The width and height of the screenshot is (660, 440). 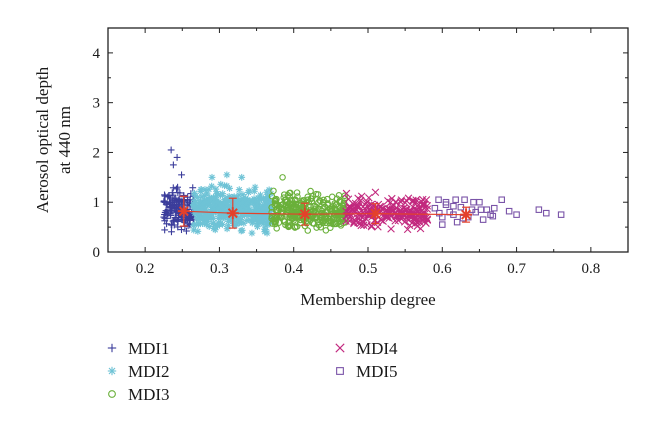 I want to click on points-layer, so click(x=362, y=191).